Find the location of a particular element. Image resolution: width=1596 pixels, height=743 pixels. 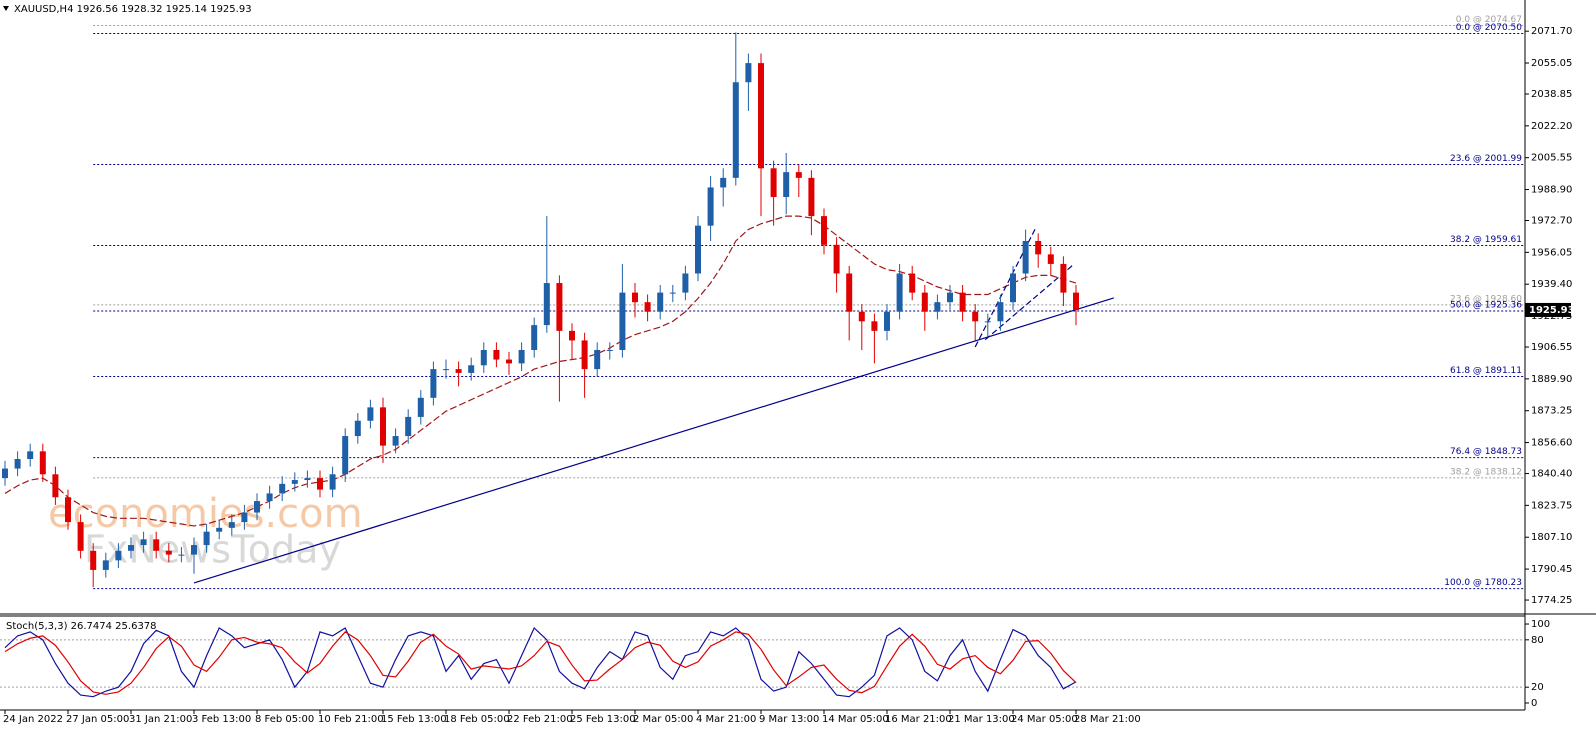

y-tick-label: 1840.40 is located at coordinates (1551, 474).